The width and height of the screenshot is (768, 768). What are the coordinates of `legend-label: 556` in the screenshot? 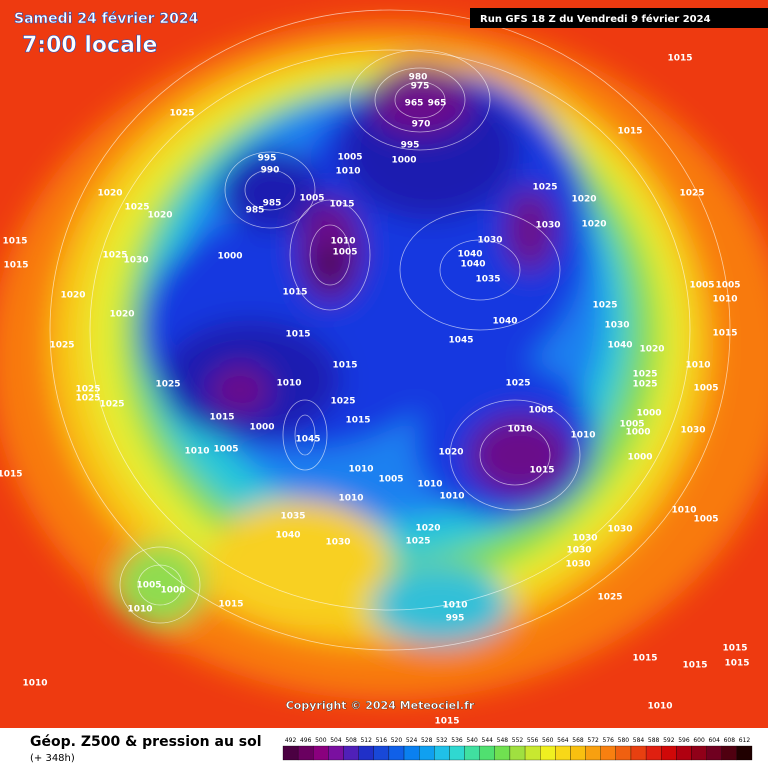 It's located at (533, 740).